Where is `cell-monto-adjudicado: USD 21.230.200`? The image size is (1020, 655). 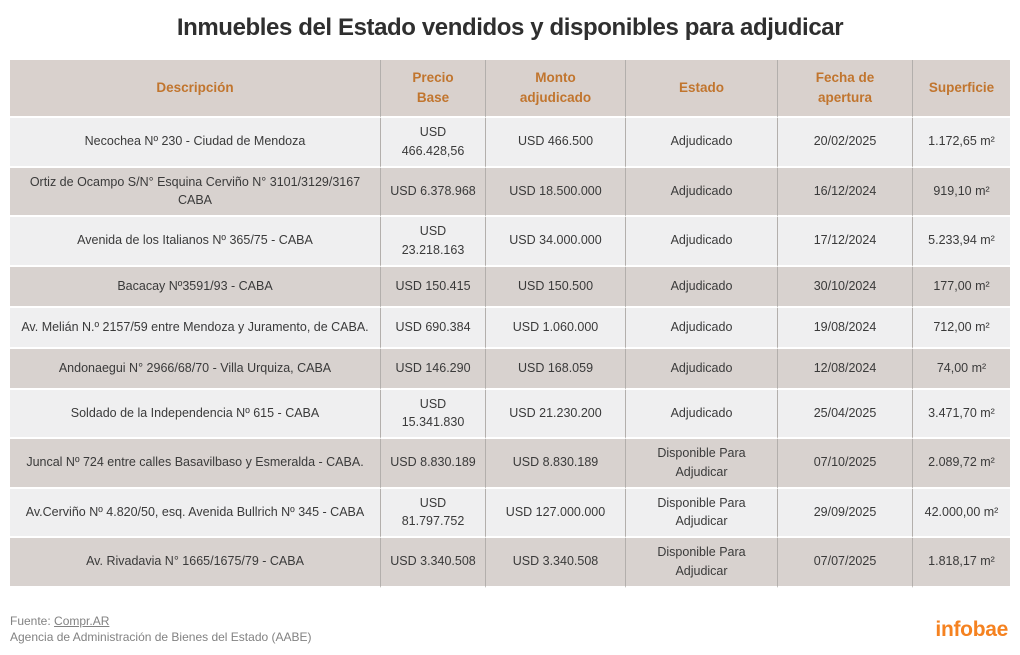
cell-monto-adjudicado: USD 21.230.200 is located at coordinates (556, 414).